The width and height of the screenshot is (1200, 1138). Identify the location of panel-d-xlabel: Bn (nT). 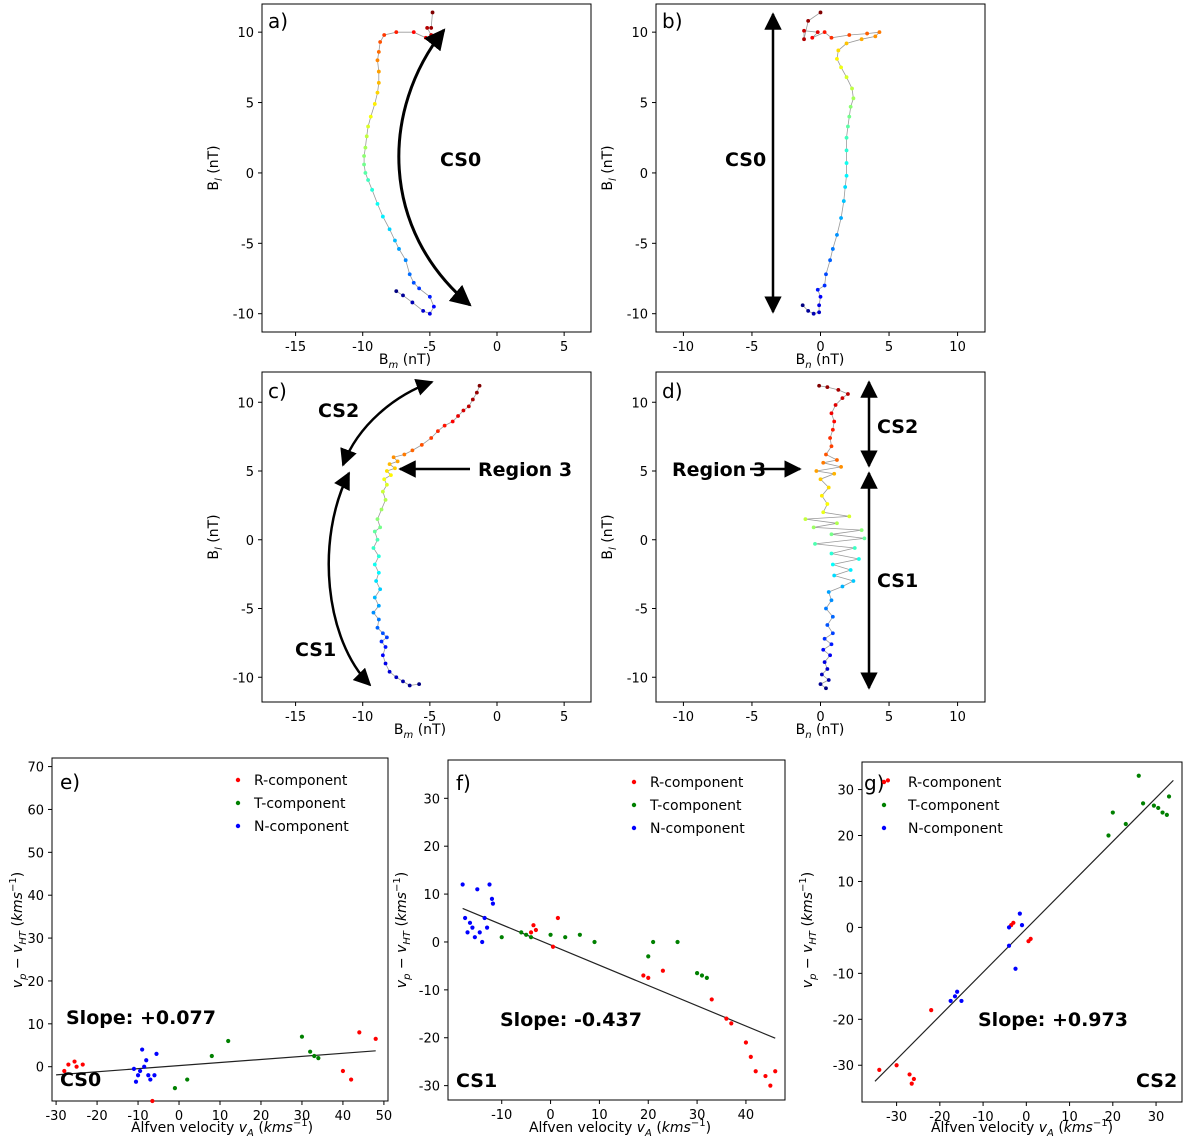
(820, 731).